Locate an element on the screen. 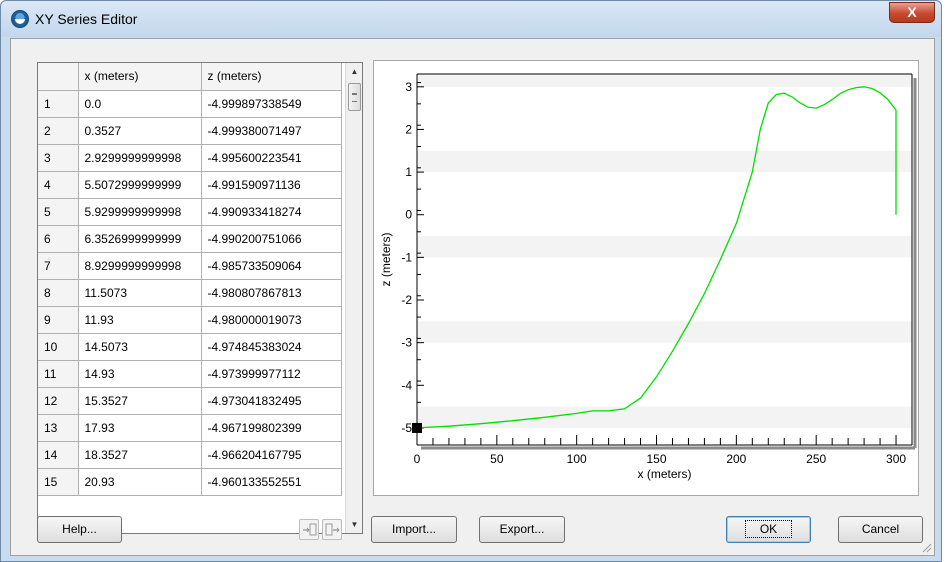 The height and width of the screenshot is (562, 948). z-value-cell: -4.999380071497 is located at coordinates (271, 131).